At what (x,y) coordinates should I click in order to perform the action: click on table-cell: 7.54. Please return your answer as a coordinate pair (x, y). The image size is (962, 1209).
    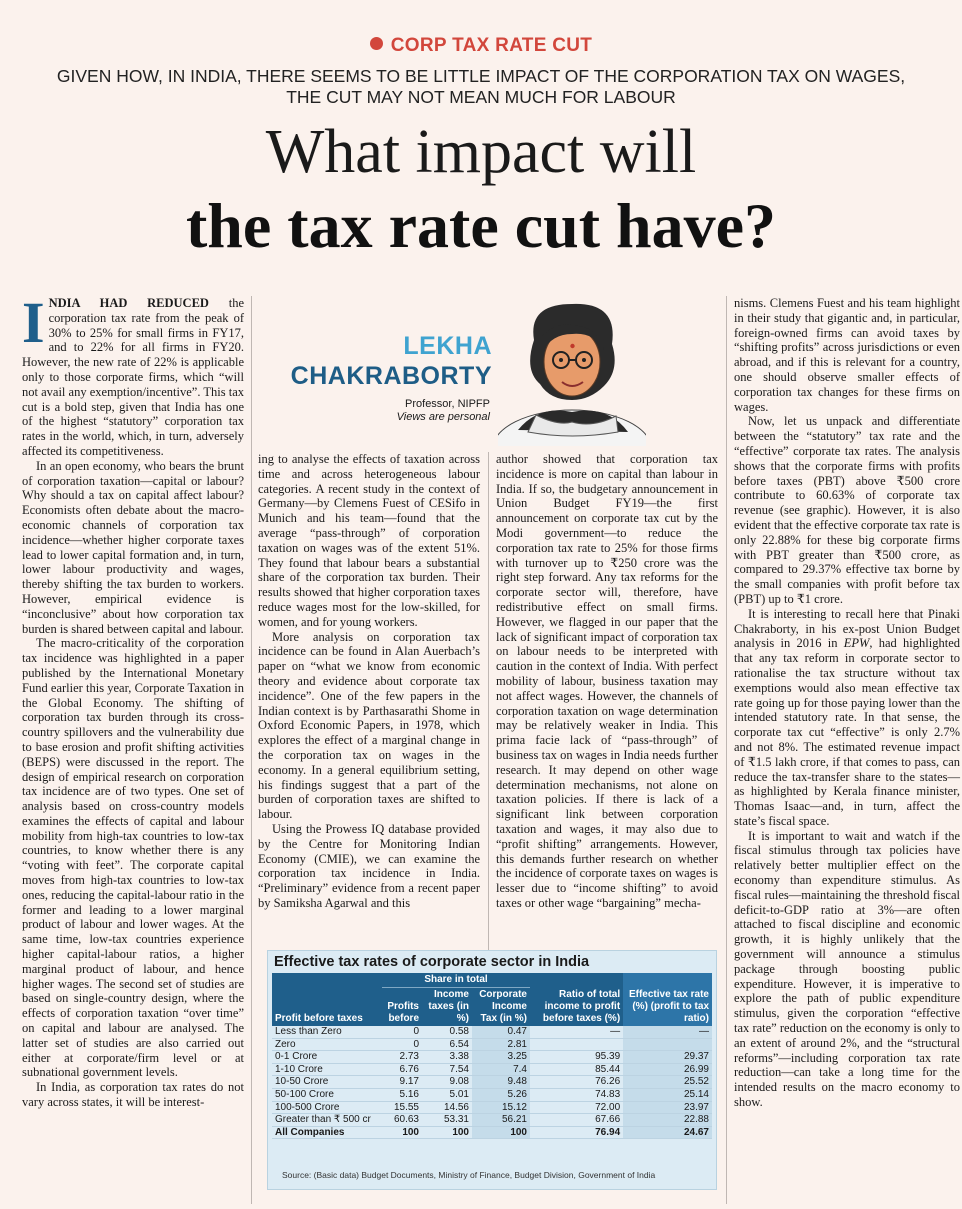
    Looking at the image, I should click on (447, 1070).